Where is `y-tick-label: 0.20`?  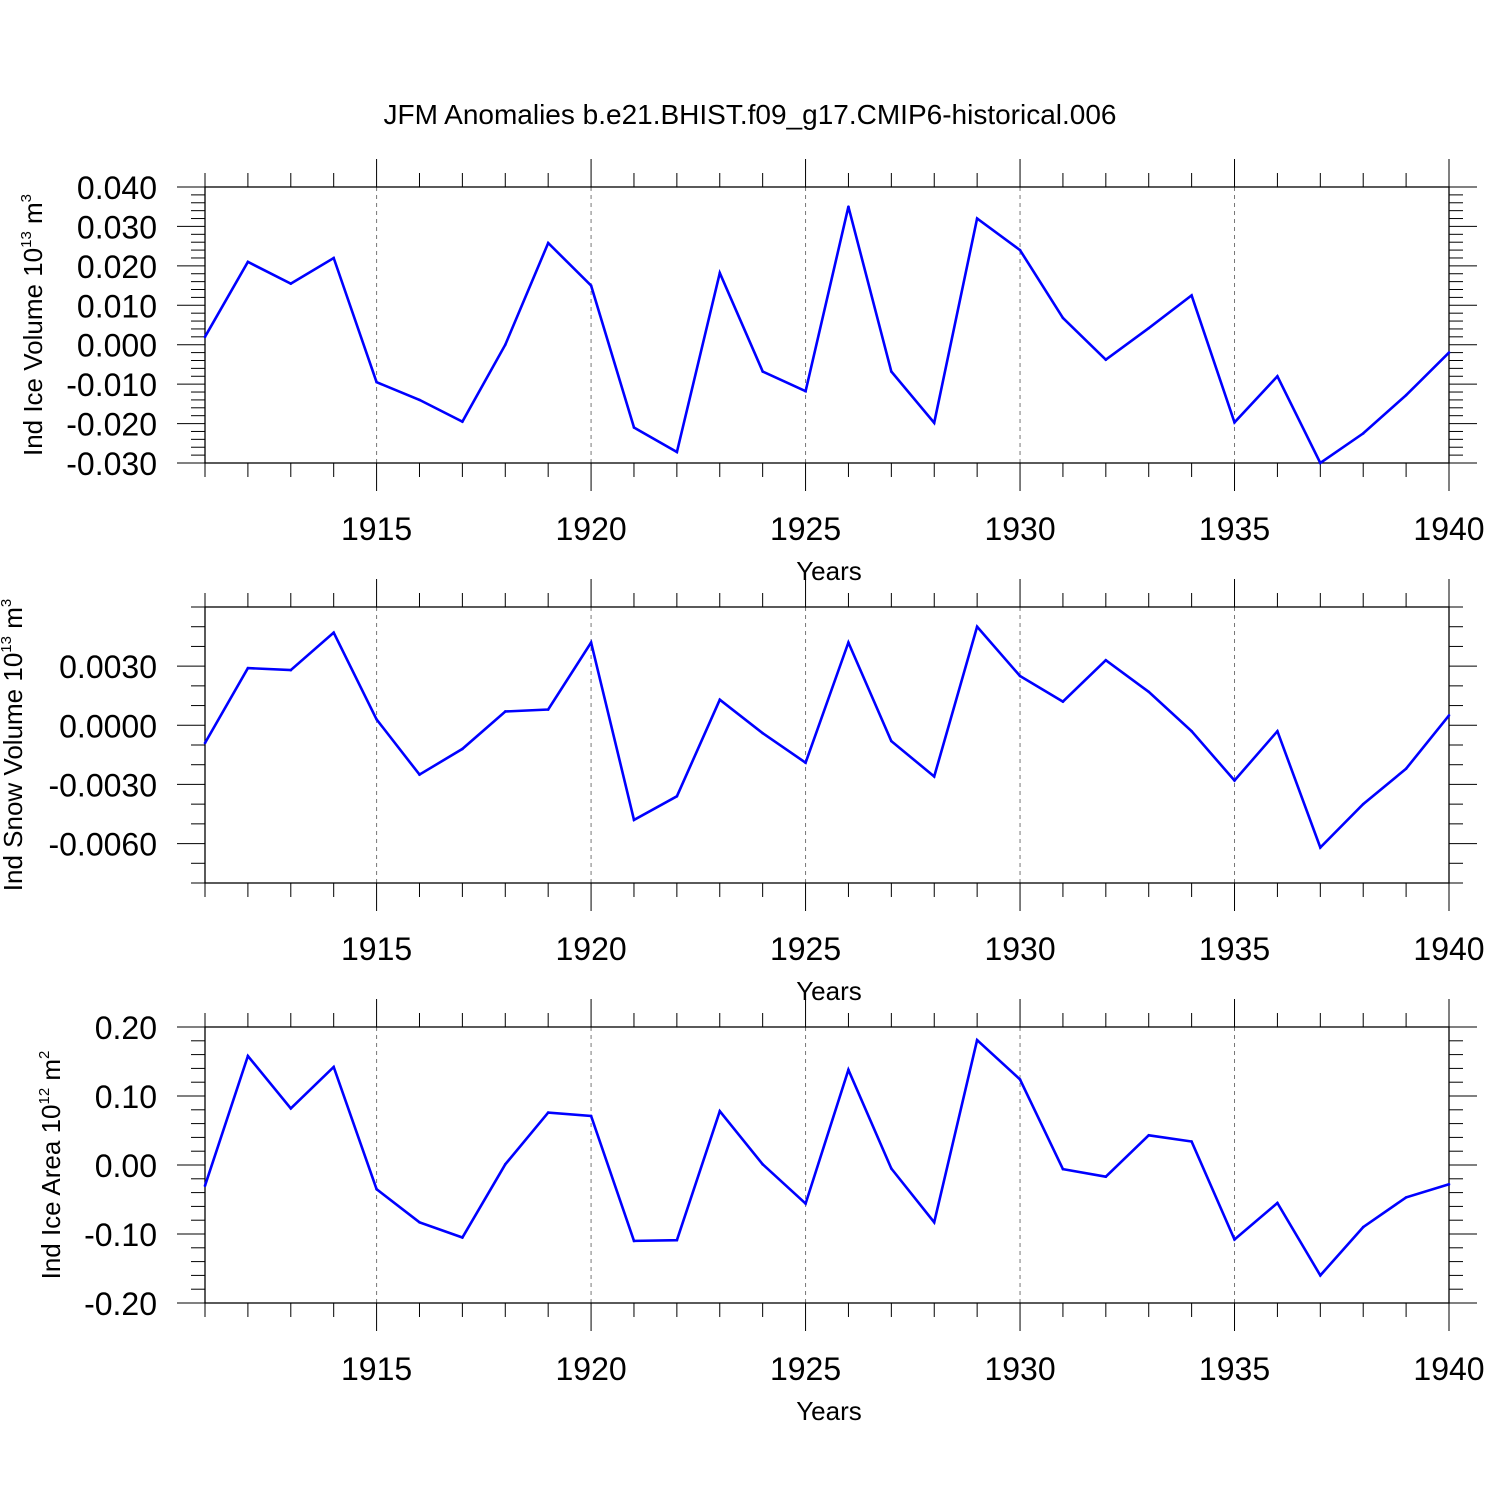 y-tick-label: 0.20 is located at coordinates (126, 1028).